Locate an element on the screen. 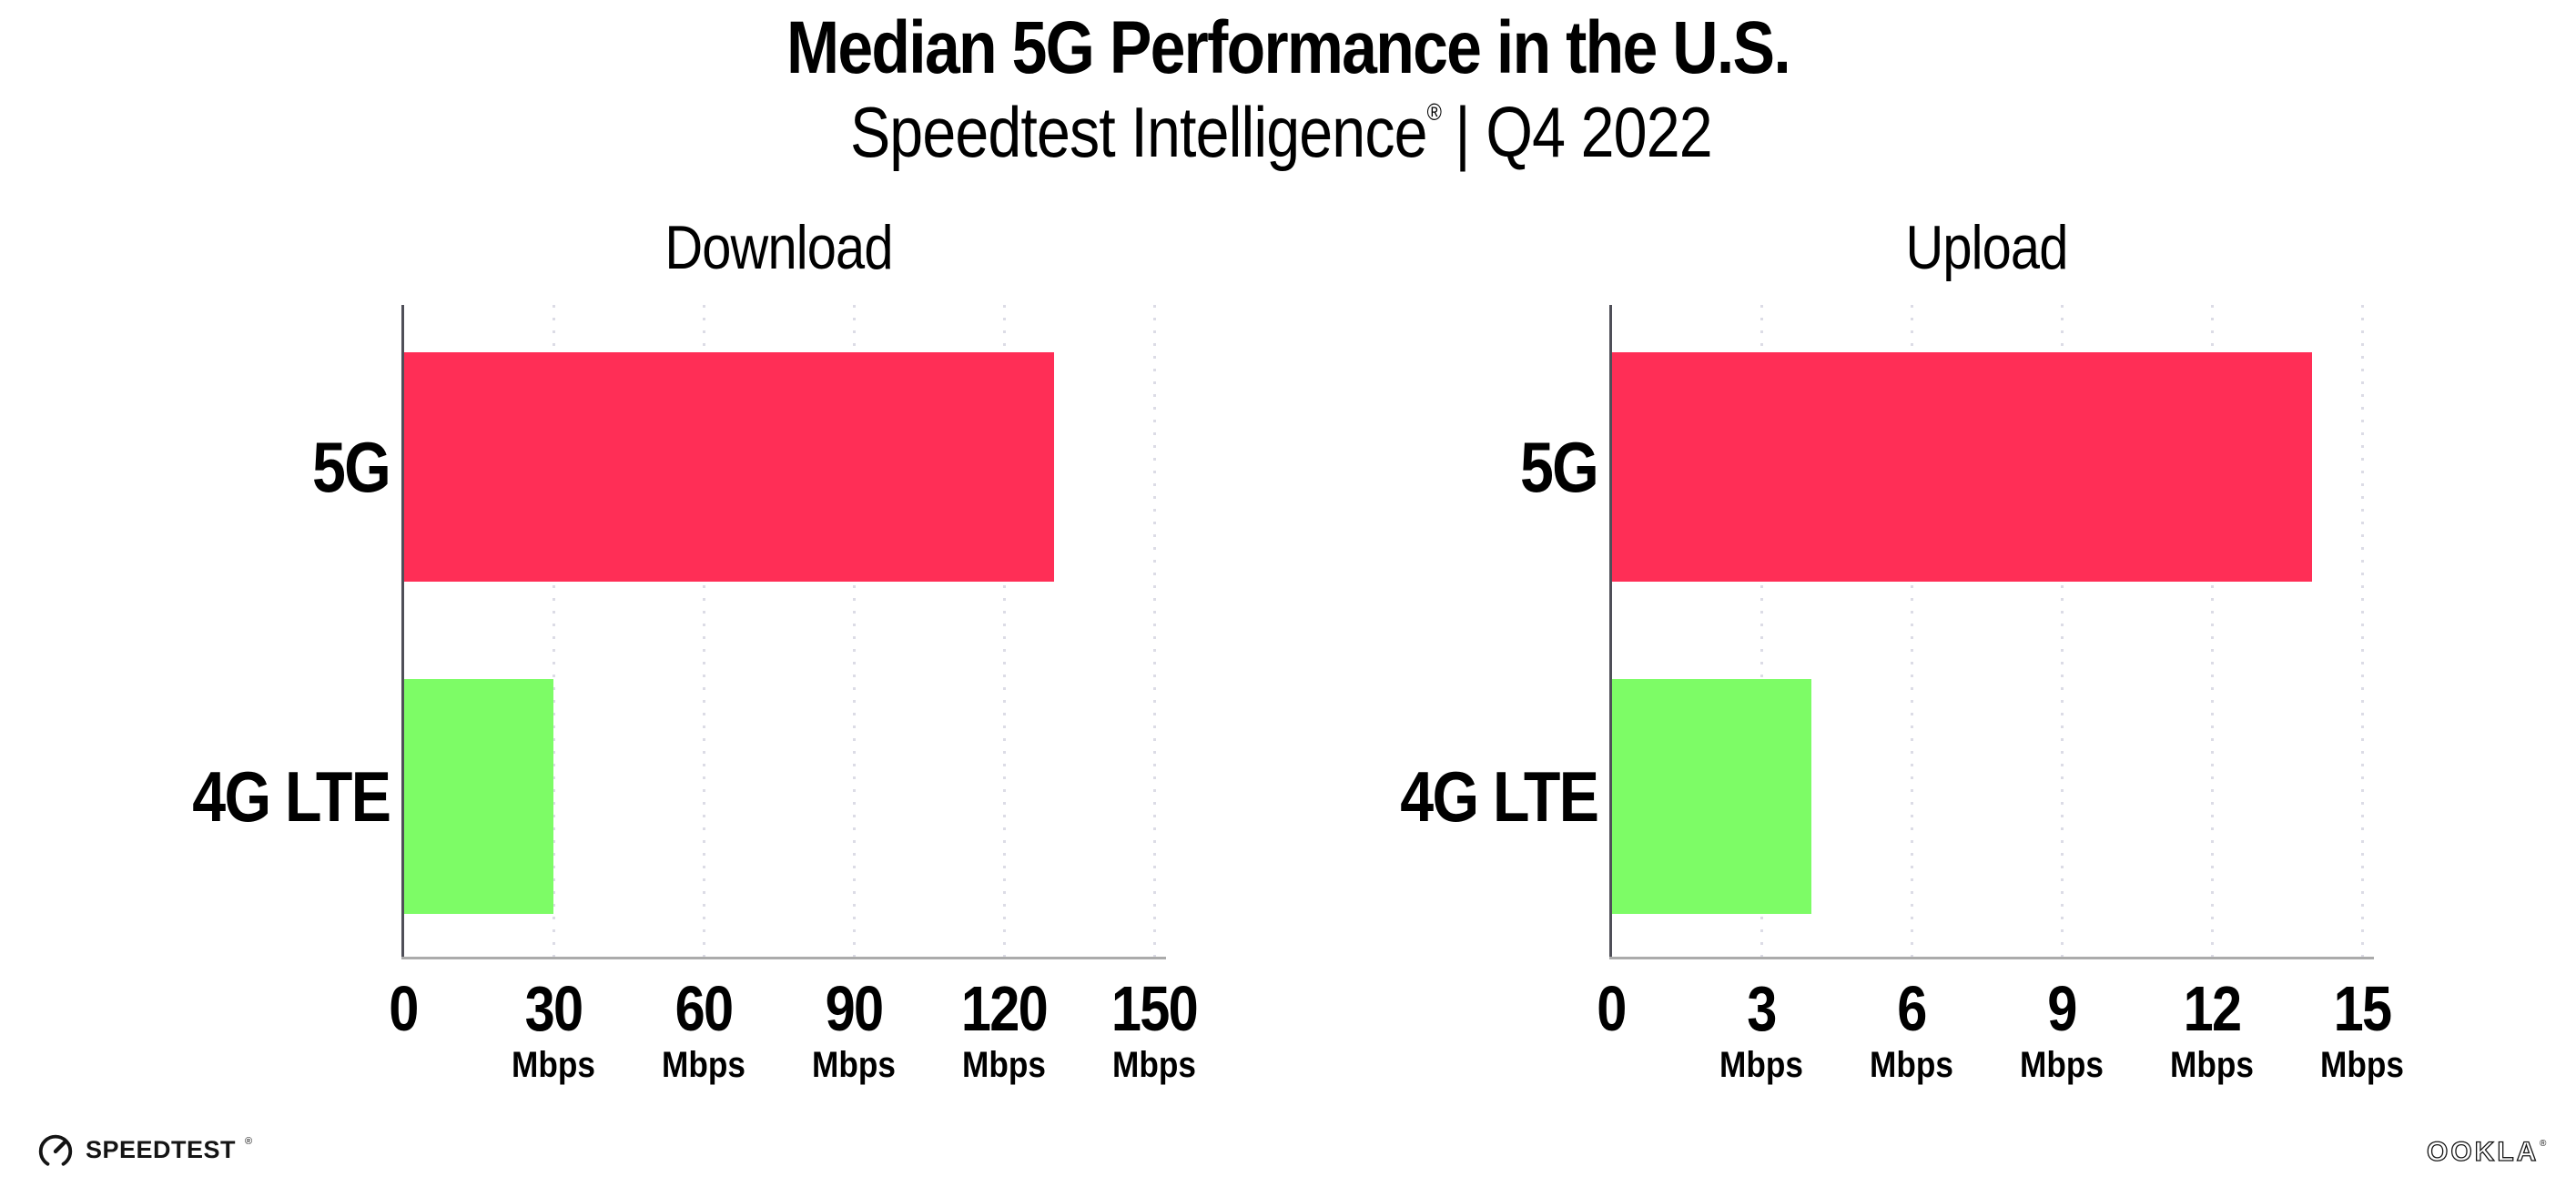 This screenshot has height=1197, width=2576. x-tick-download-120: 120 Mbps is located at coordinates (1004, 1030).